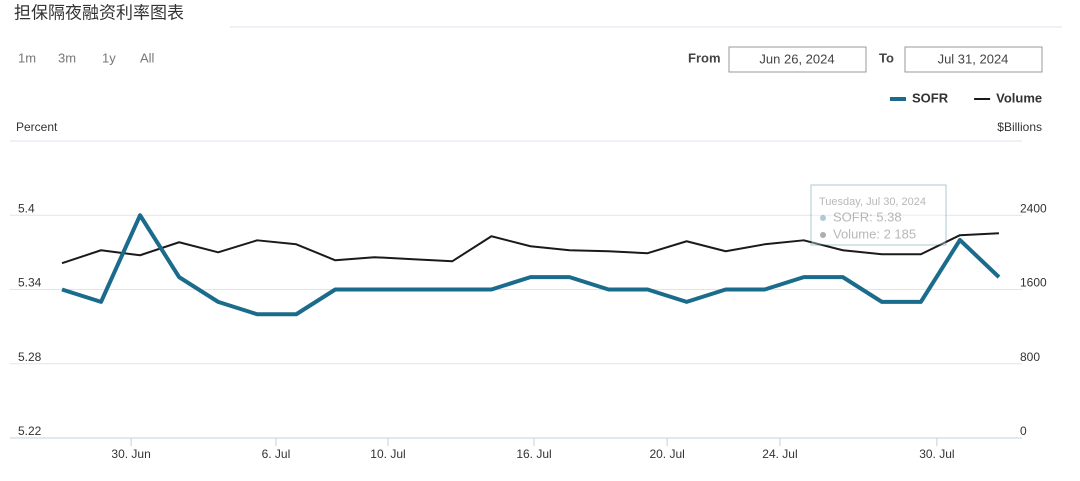  What do you see at coordinates (530, 248) in the screenshot?
I see `series-line` at bounding box center [530, 248].